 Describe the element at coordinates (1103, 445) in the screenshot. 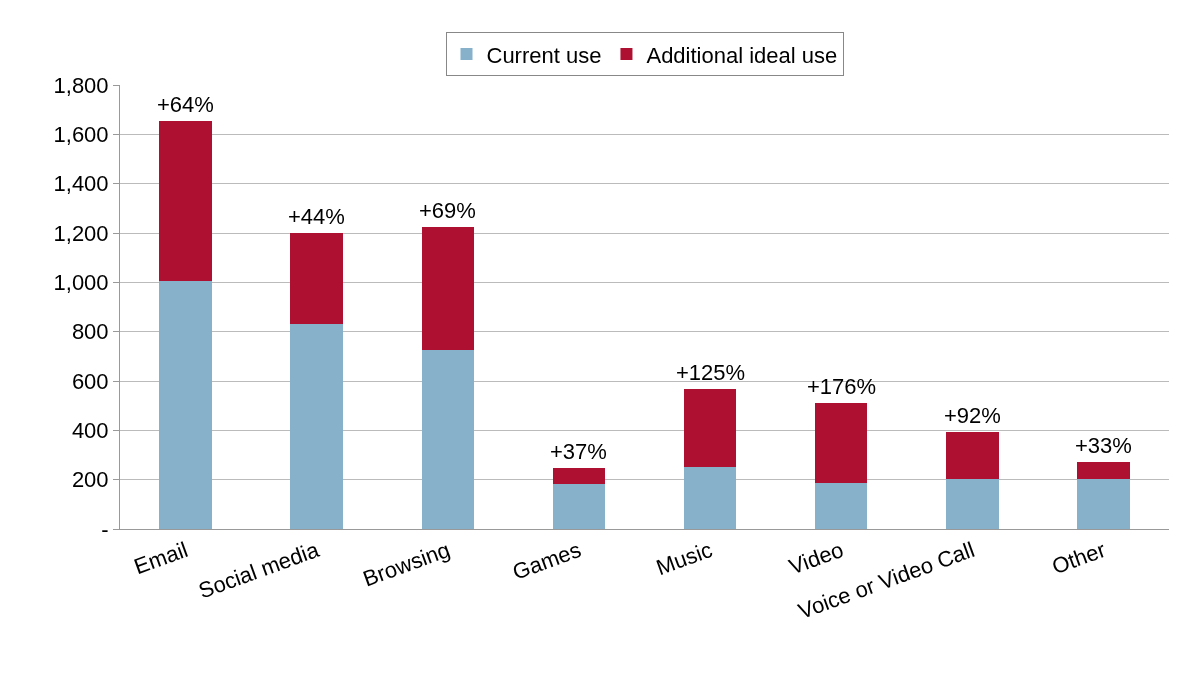

I see `annotation: +33%` at that location.